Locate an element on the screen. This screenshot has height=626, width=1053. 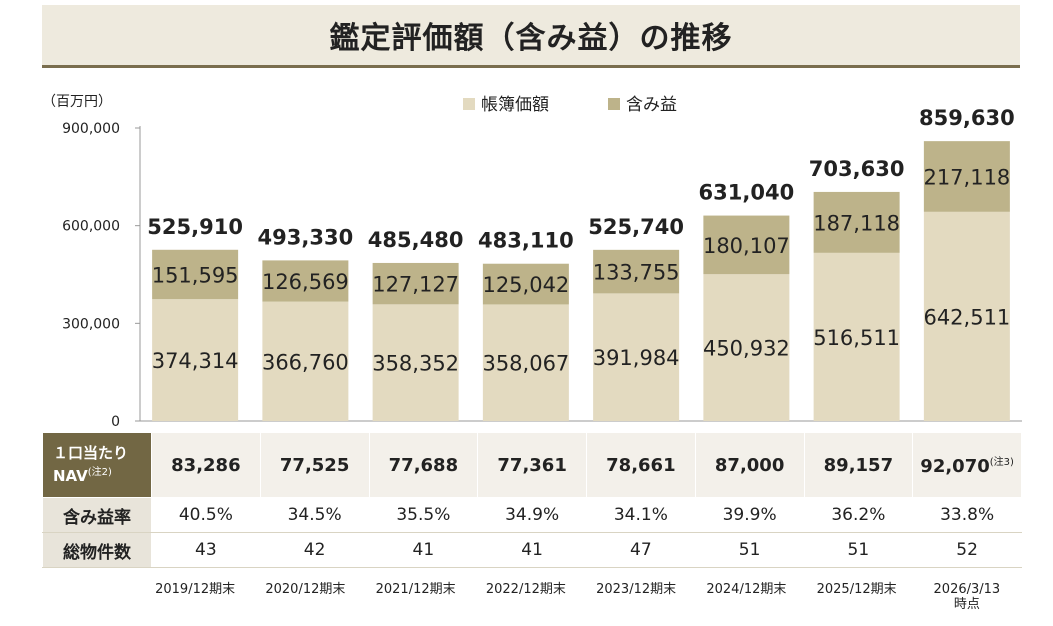
nav-row-label: １口当たり NAV(注2) is located at coordinates (97, 465).